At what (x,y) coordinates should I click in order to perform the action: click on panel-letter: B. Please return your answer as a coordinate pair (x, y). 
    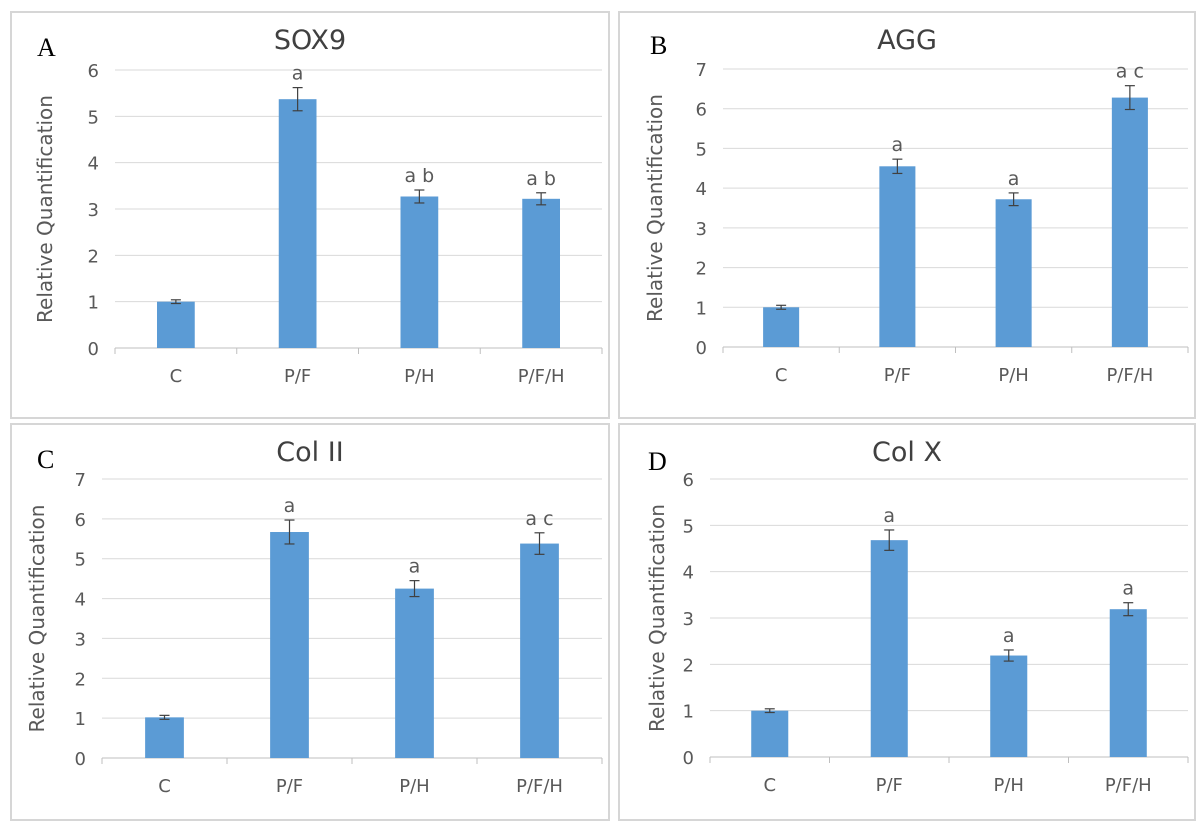
    Looking at the image, I should click on (659, 45).